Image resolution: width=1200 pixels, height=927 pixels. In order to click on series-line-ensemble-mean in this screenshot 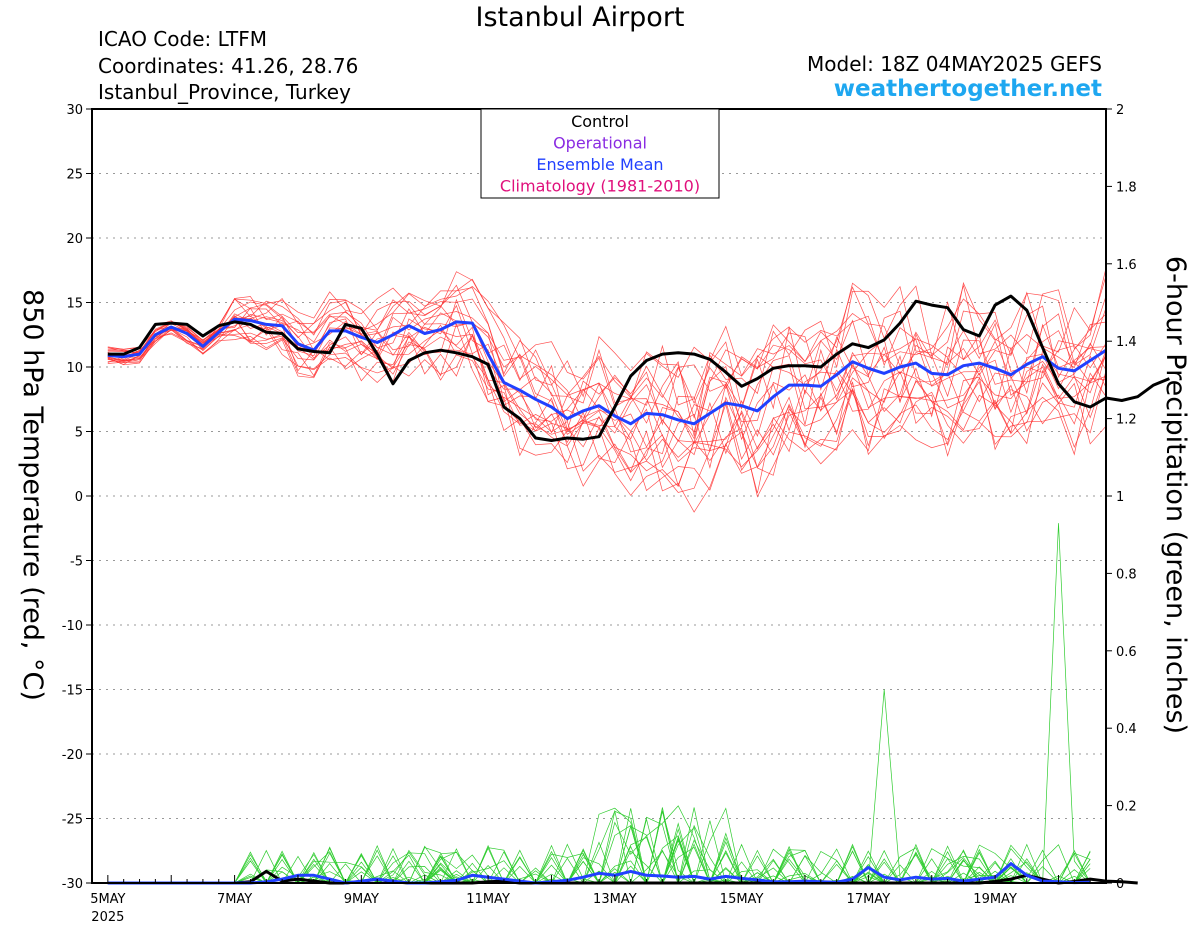, I will do `click(607, 371)`.